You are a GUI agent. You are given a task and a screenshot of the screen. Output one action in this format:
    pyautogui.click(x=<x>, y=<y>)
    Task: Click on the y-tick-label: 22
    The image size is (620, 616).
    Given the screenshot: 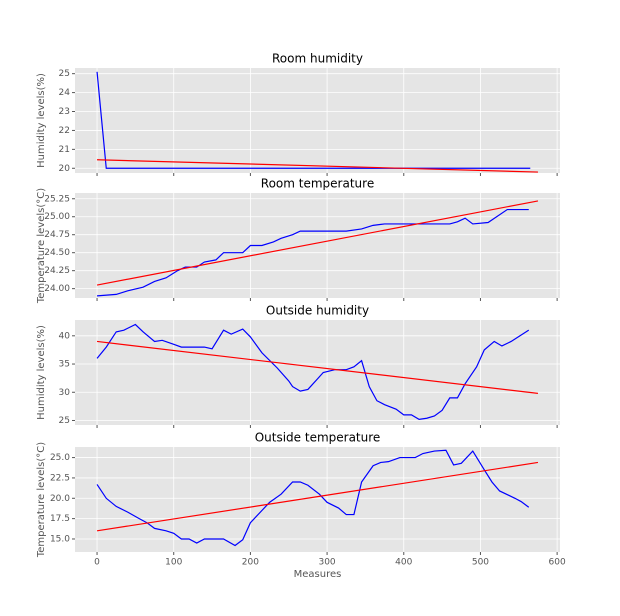 What is the action you would take?
    pyautogui.click(x=64, y=131)
    